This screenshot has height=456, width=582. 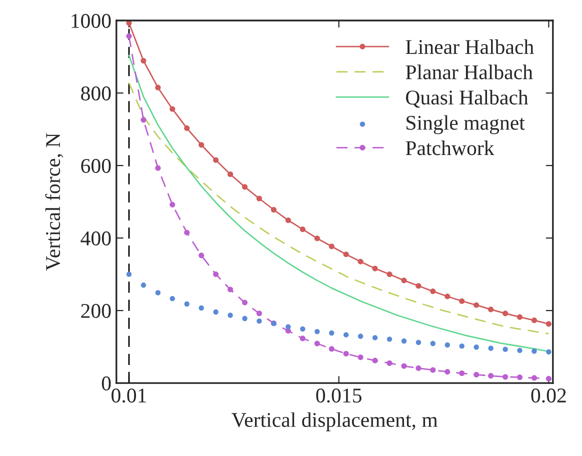 I want to click on legend-label: Patchwork, so click(x=450, y=148).